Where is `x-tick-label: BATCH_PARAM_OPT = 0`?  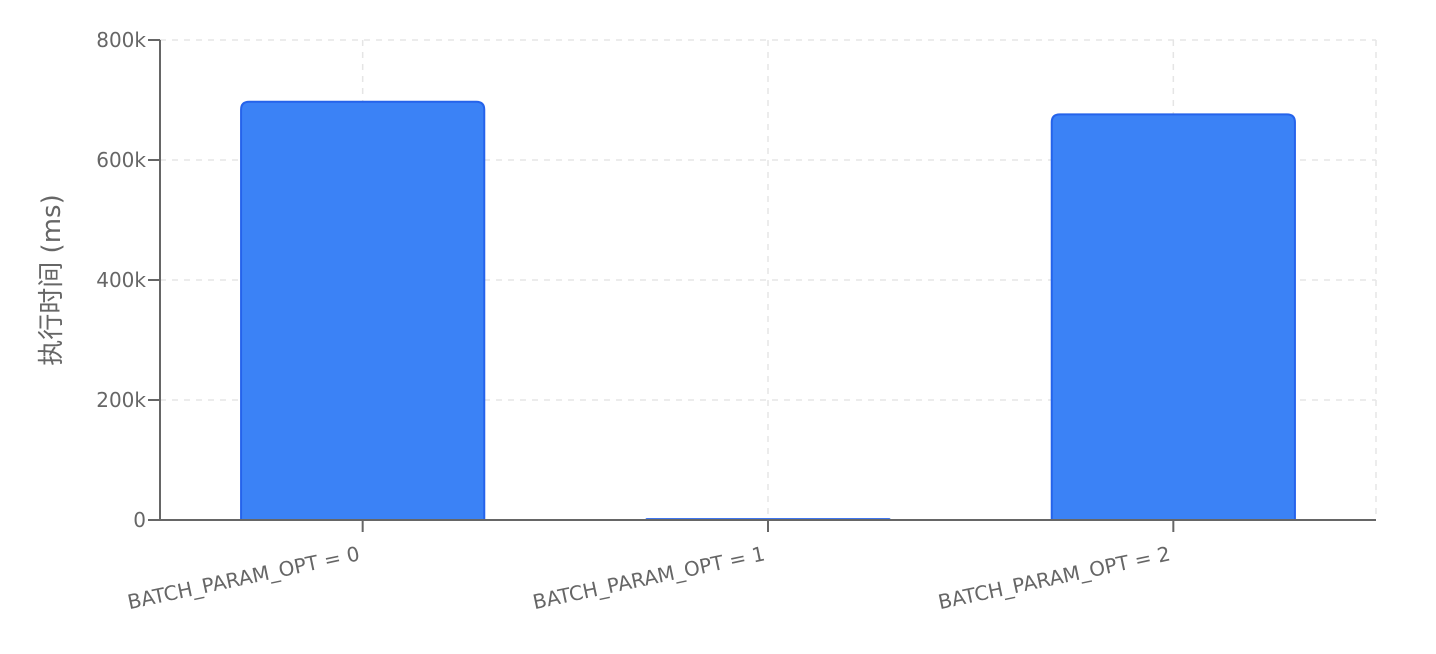 x-tick-label: BATCH_PARAM_OPT = 0 is located at coordinates (243, 577).